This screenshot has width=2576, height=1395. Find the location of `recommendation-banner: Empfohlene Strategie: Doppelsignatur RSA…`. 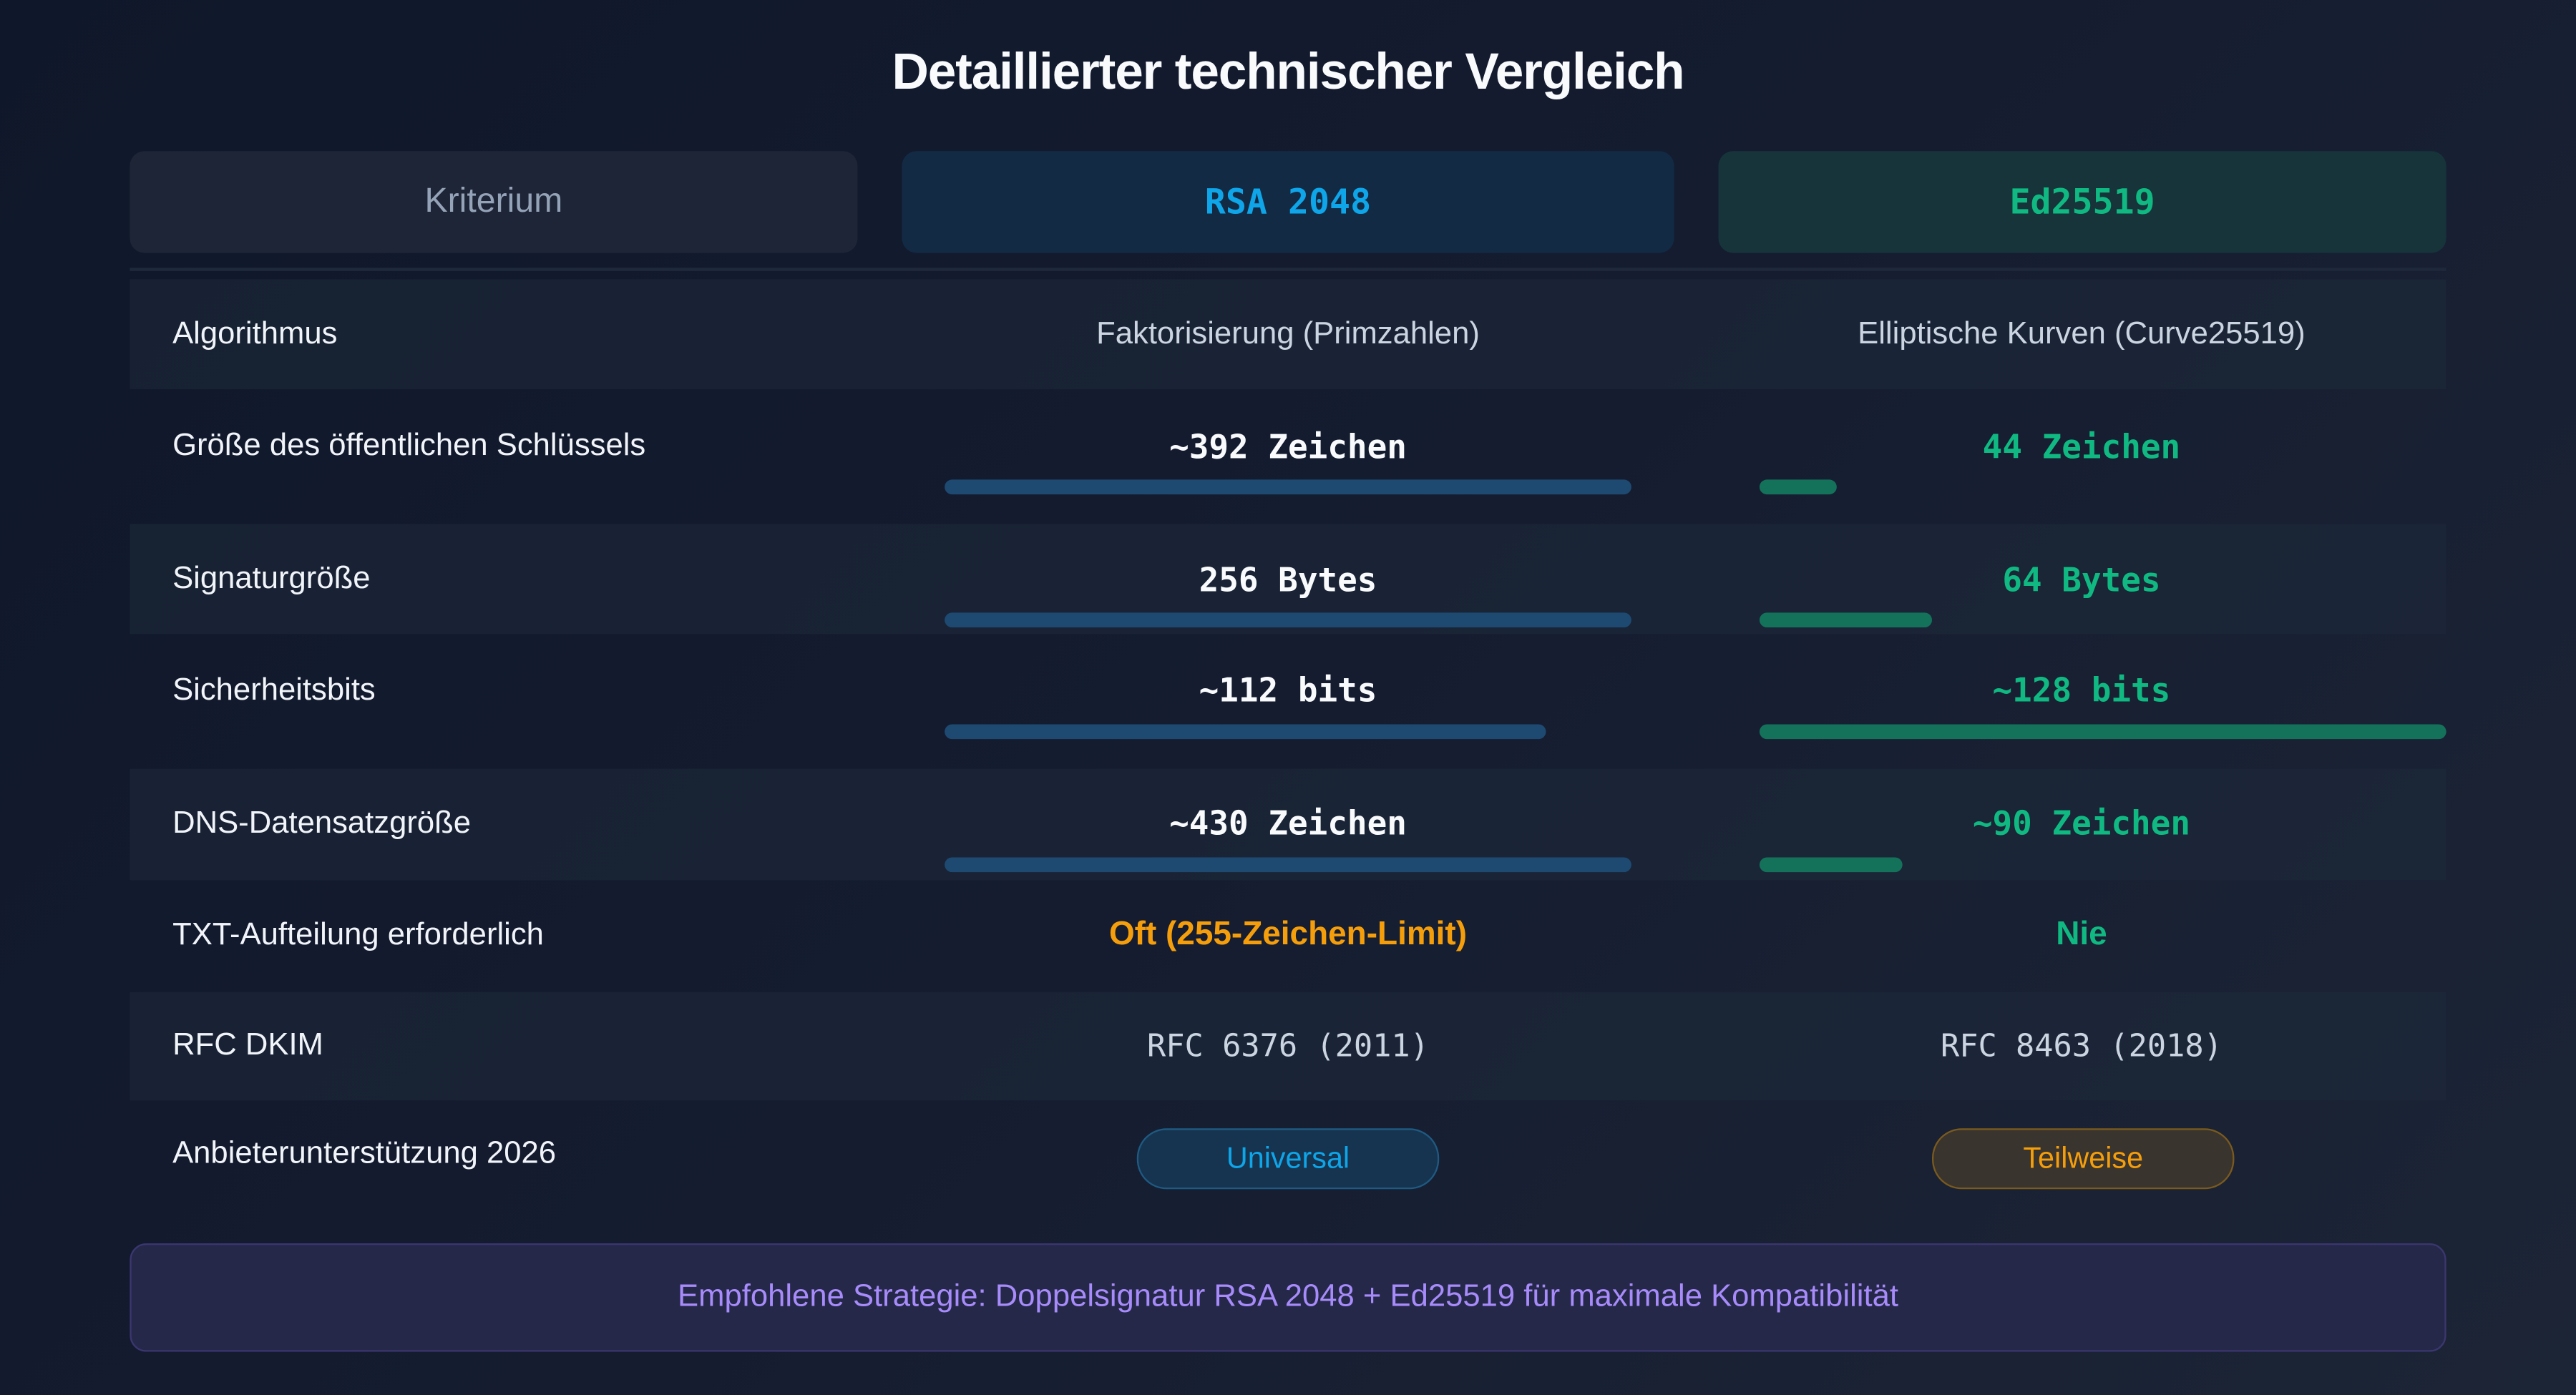

recommendation-banner: Empfohlene Strategie: Doppelsignatur RSA… is located at coordinates (1288, 1297).